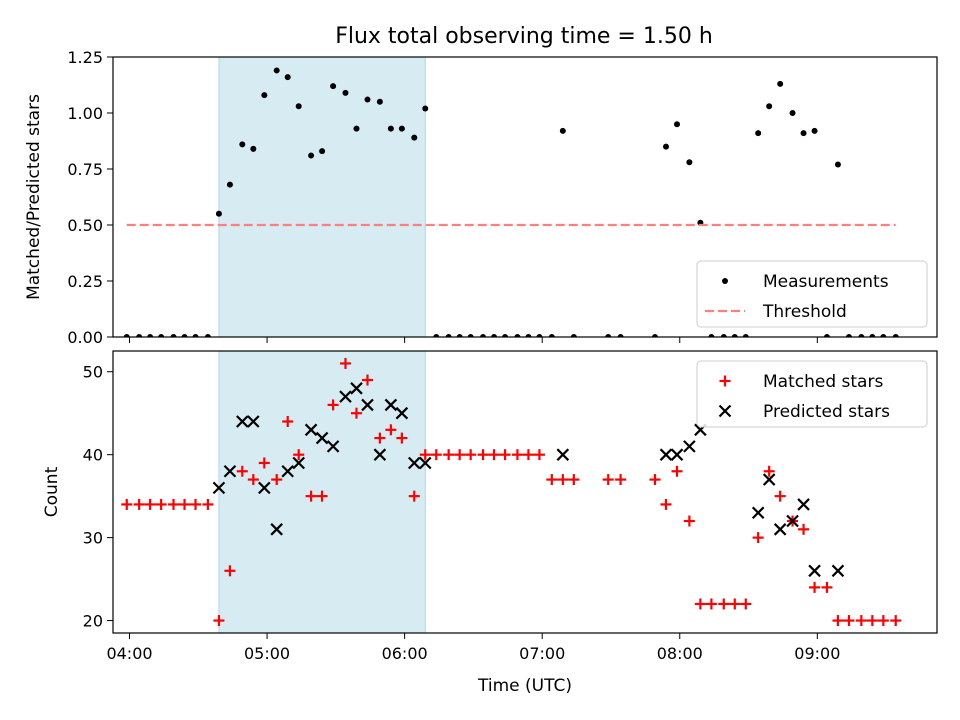  Describe the element at coordinates (817, 653) in the screenshot. I see `x-tick-label: 09:00` at that location.